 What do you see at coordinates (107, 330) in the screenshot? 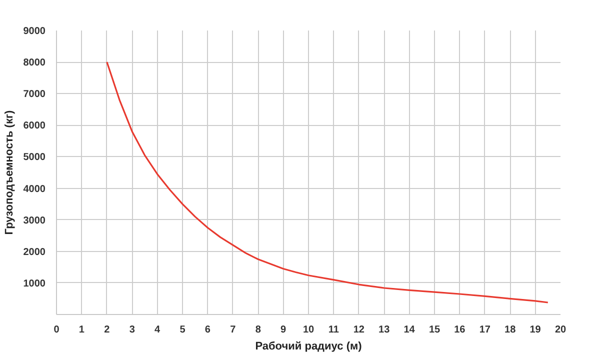
I see `x-tick-label: 2` at bounding box center [107, 330].